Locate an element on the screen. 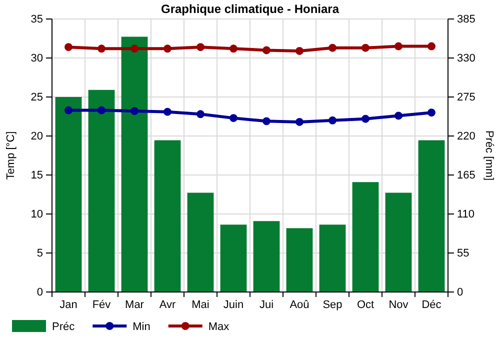 The height and width of the screenshot is (350, 500). y2-tick-label: 330 is located at coordinates (466, 58).